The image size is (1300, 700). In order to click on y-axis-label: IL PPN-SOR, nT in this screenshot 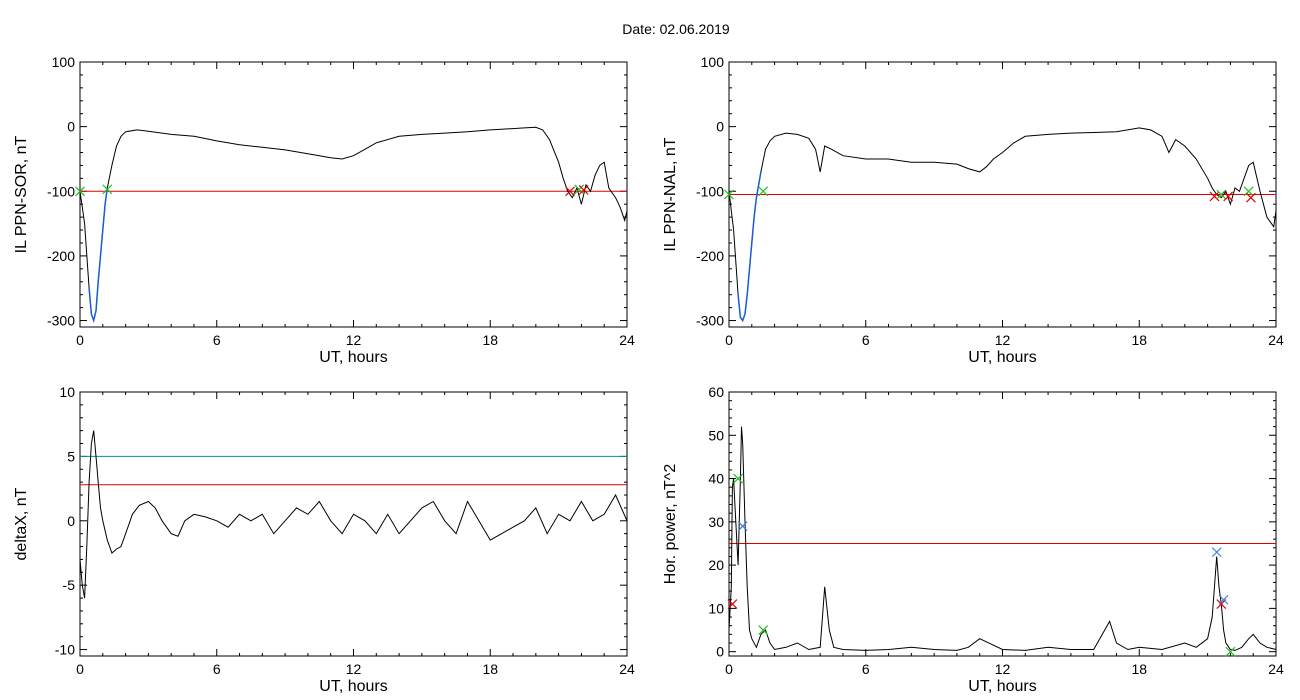, I will do `click(21, 194)`.